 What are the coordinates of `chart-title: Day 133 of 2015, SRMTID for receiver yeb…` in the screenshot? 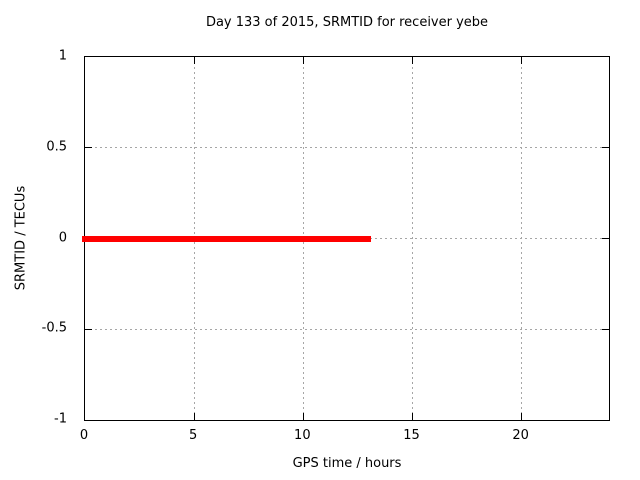 It's located at (347, 22).